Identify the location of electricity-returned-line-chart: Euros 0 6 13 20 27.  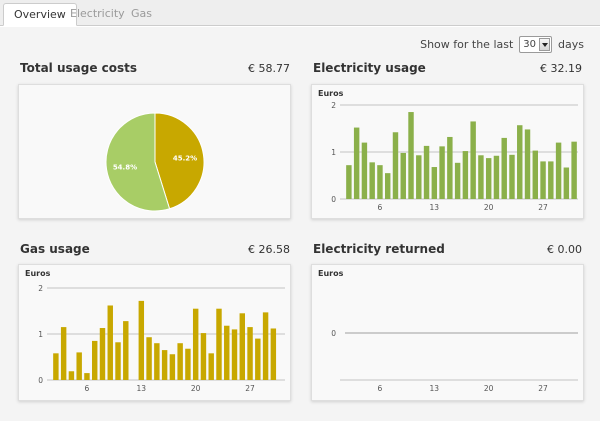
(448, 331).